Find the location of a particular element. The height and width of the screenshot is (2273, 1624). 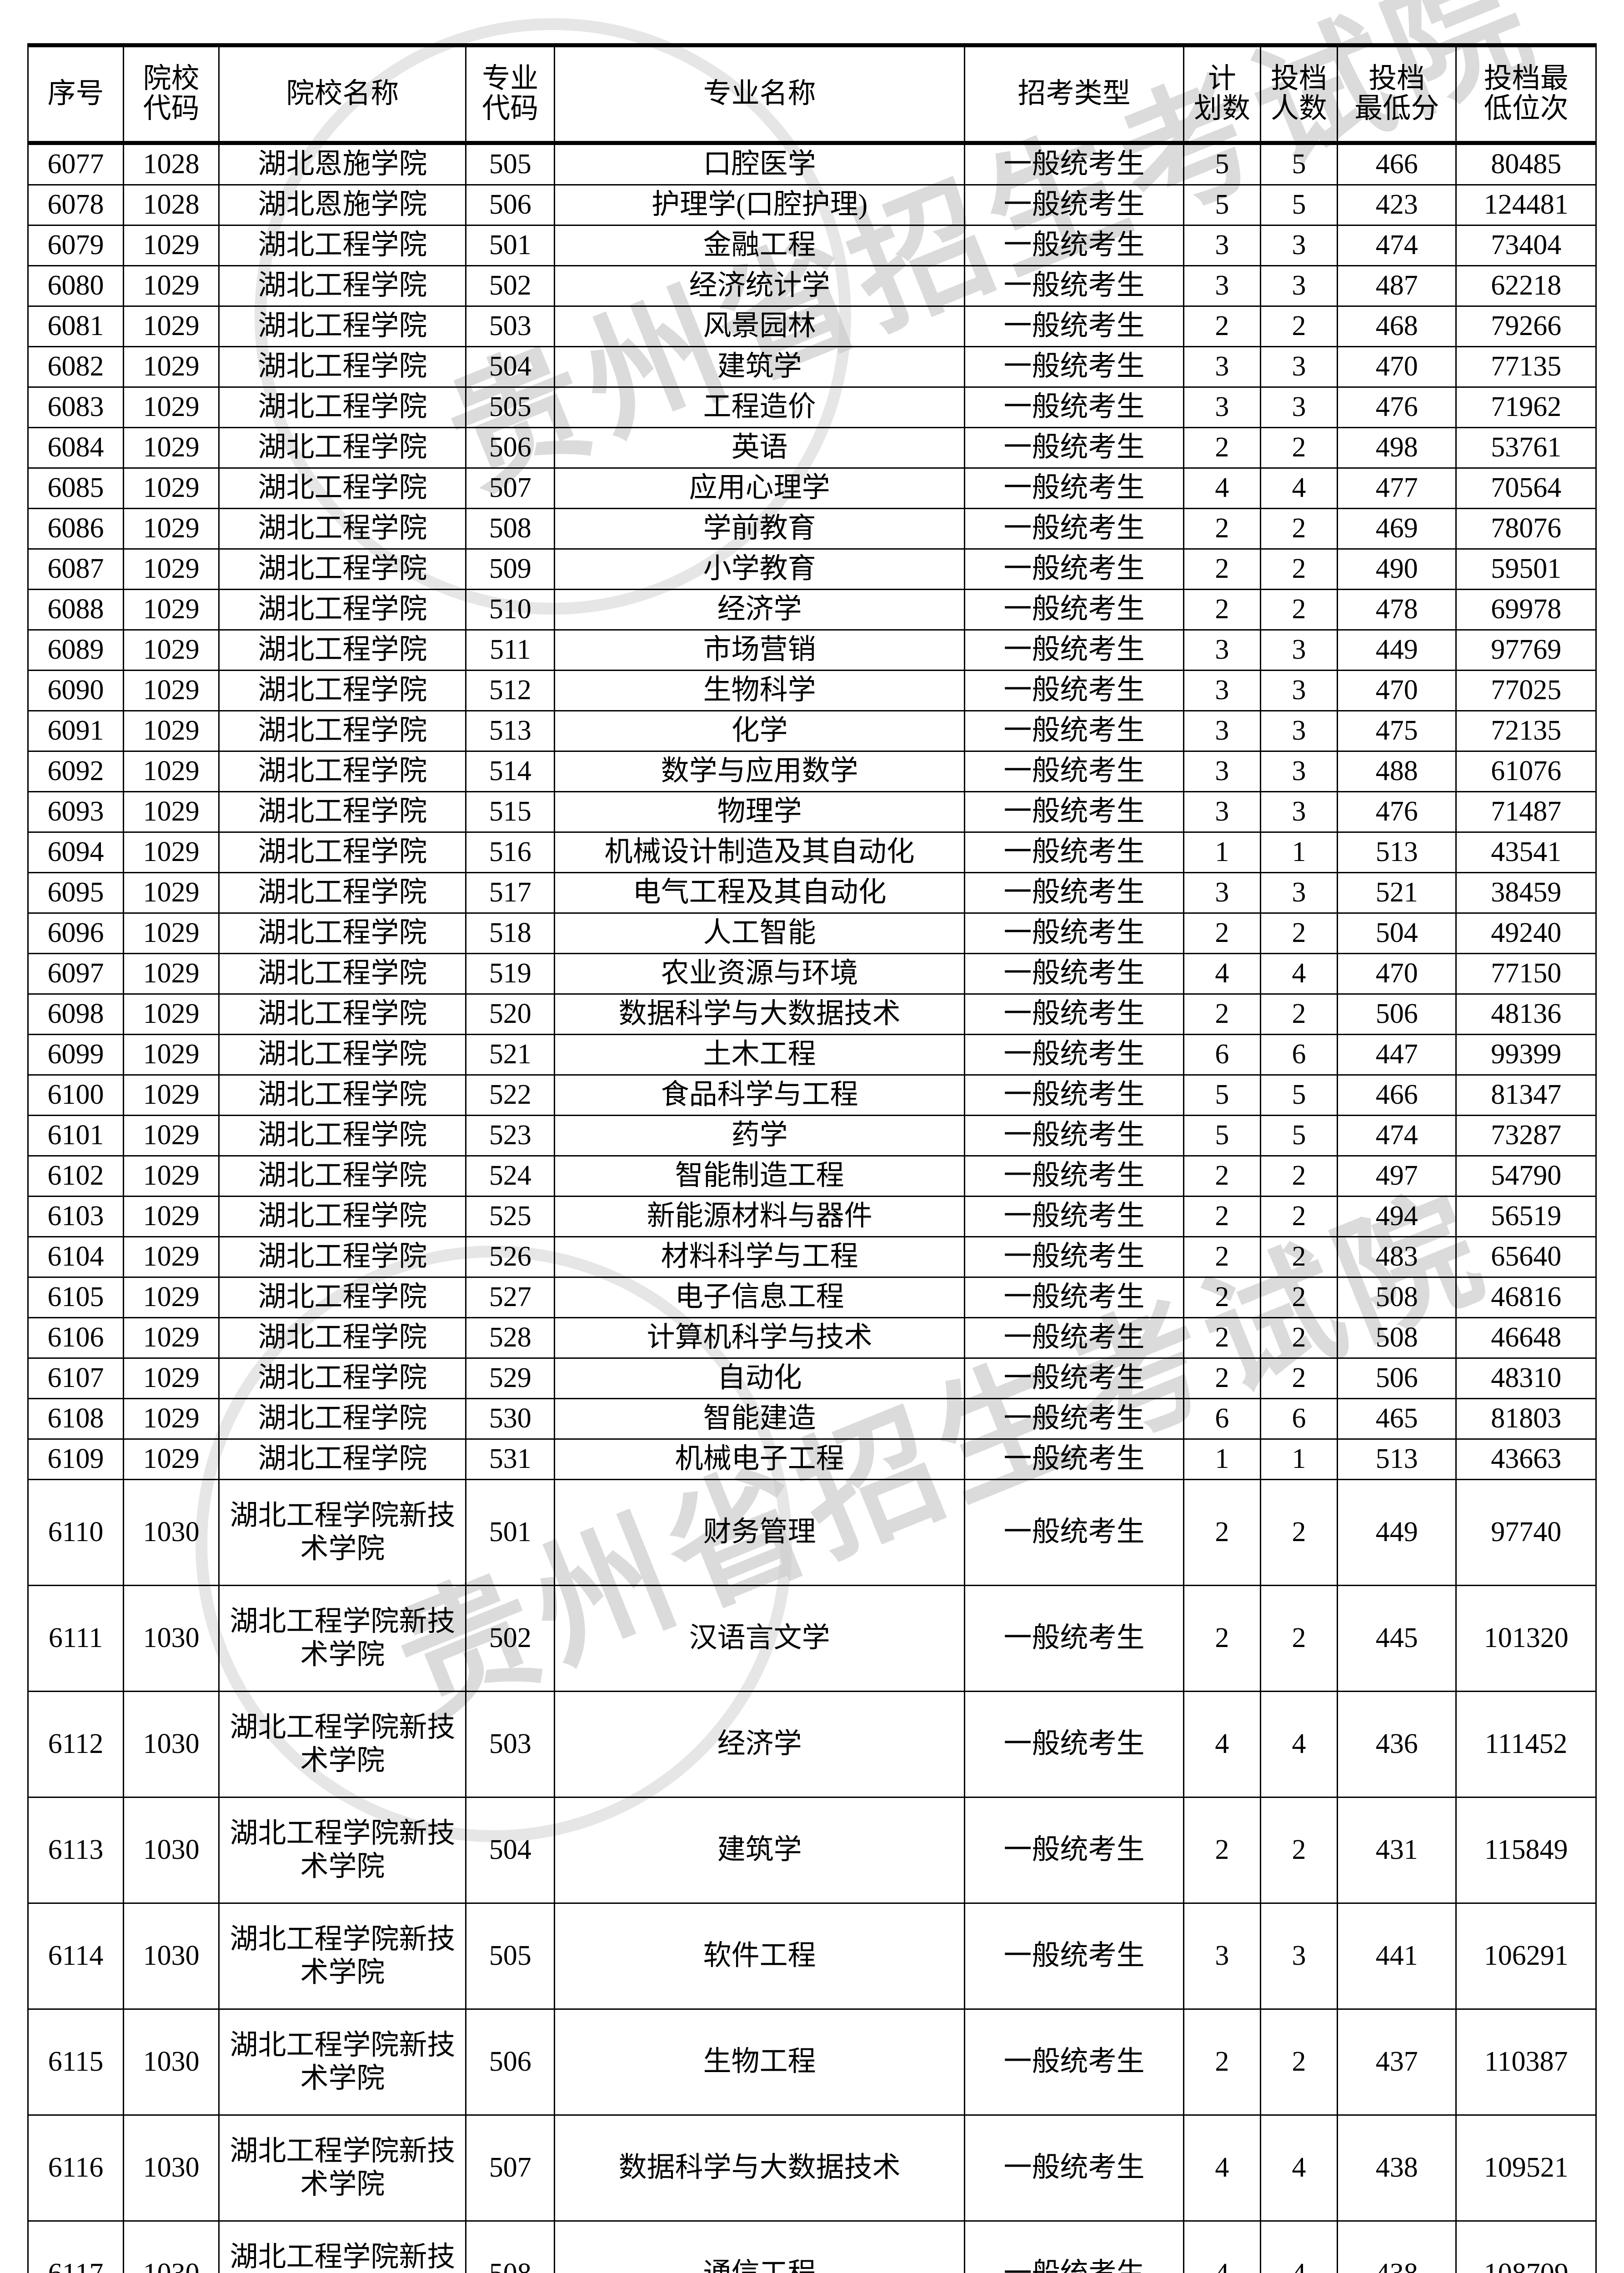

cell-min-score: 513 is located at coordinates (1397, 852).